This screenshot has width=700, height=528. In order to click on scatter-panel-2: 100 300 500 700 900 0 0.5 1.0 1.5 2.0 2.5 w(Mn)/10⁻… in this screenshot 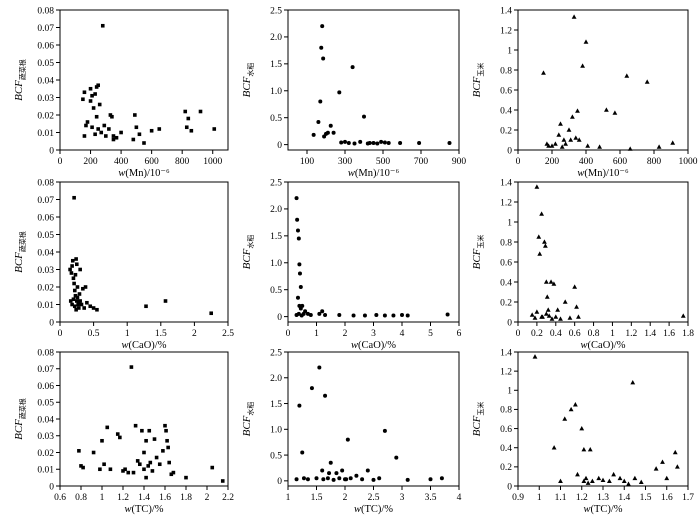, I will do `click(353, 92)`.